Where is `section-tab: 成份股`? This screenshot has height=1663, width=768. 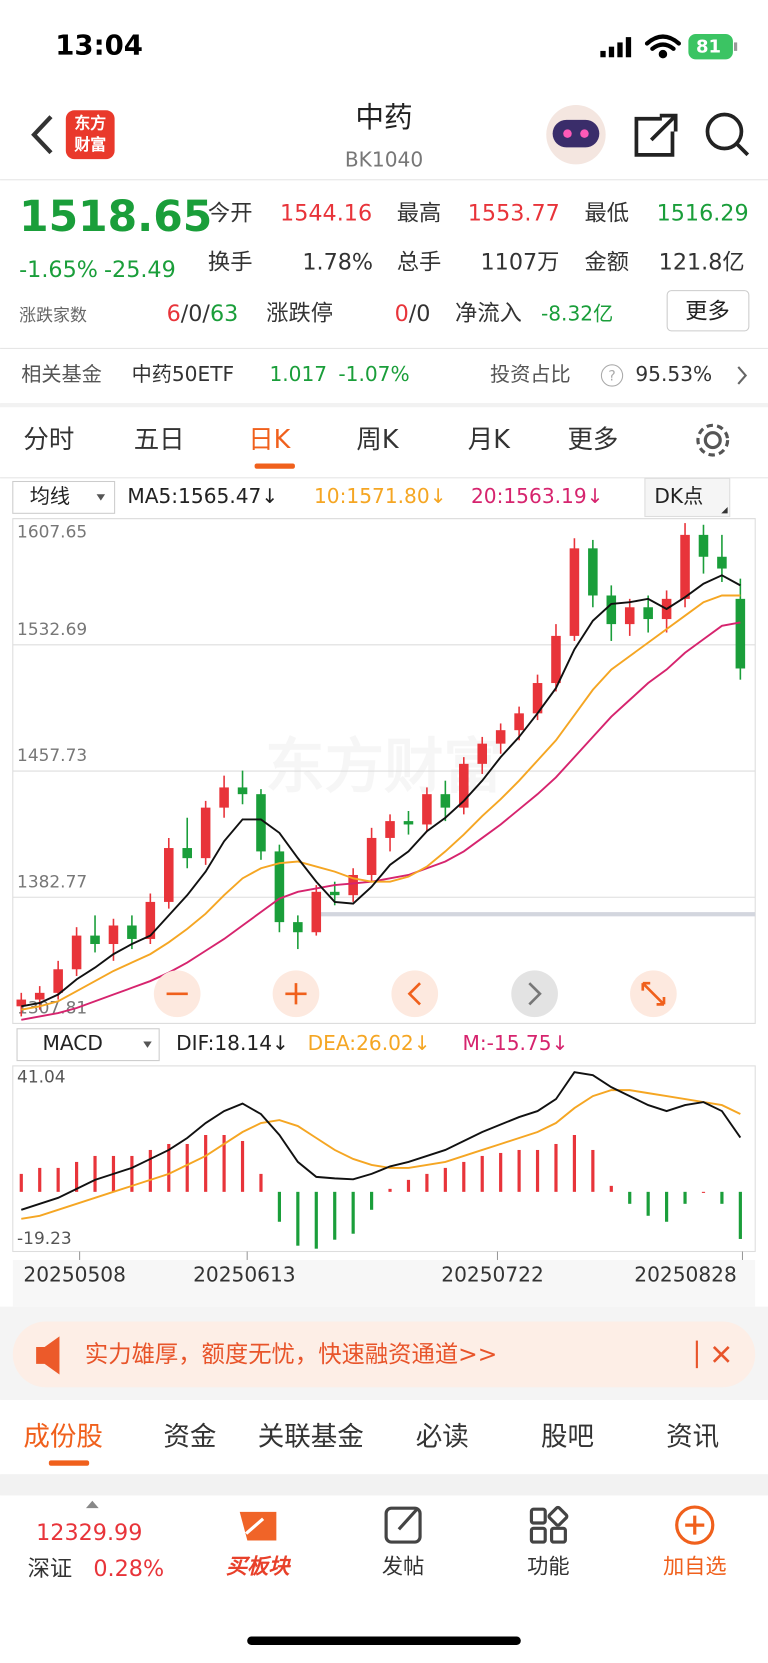
section-tab: 成份股 is located at coordinates (63, 1437).